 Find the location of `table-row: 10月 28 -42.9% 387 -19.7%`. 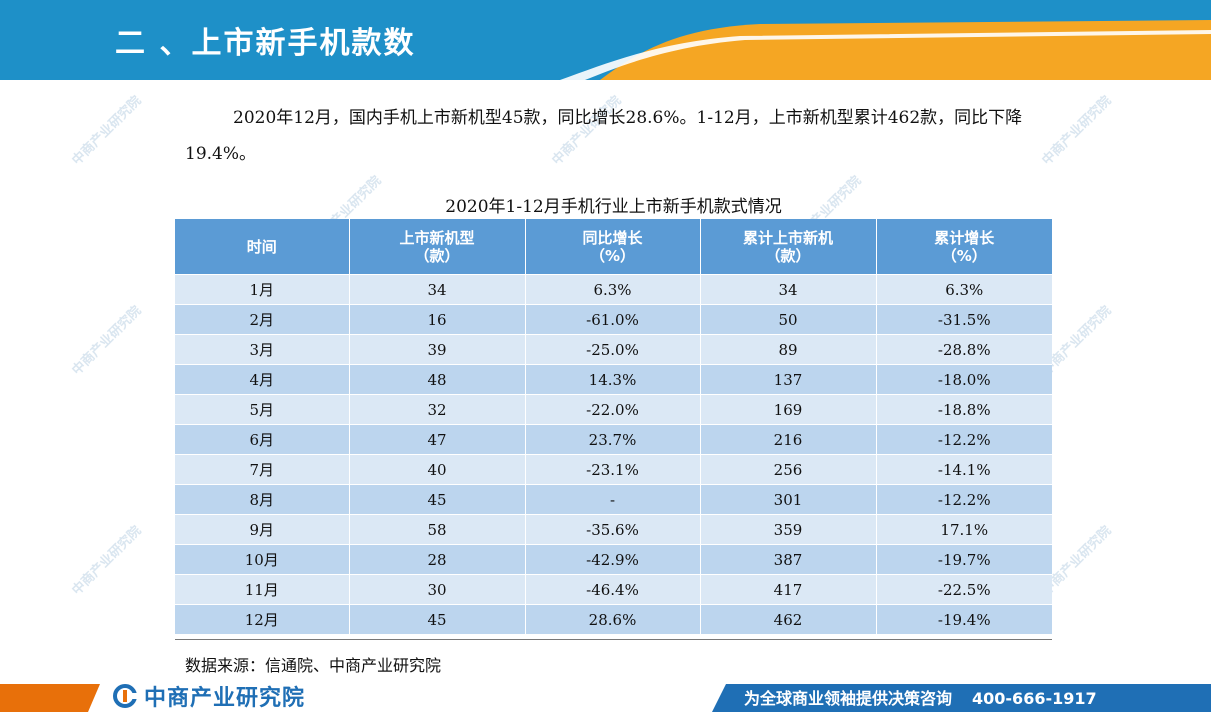

table-row: 10月 28 -42.9% 387 -19.7% is located at coordinates (613, 559).